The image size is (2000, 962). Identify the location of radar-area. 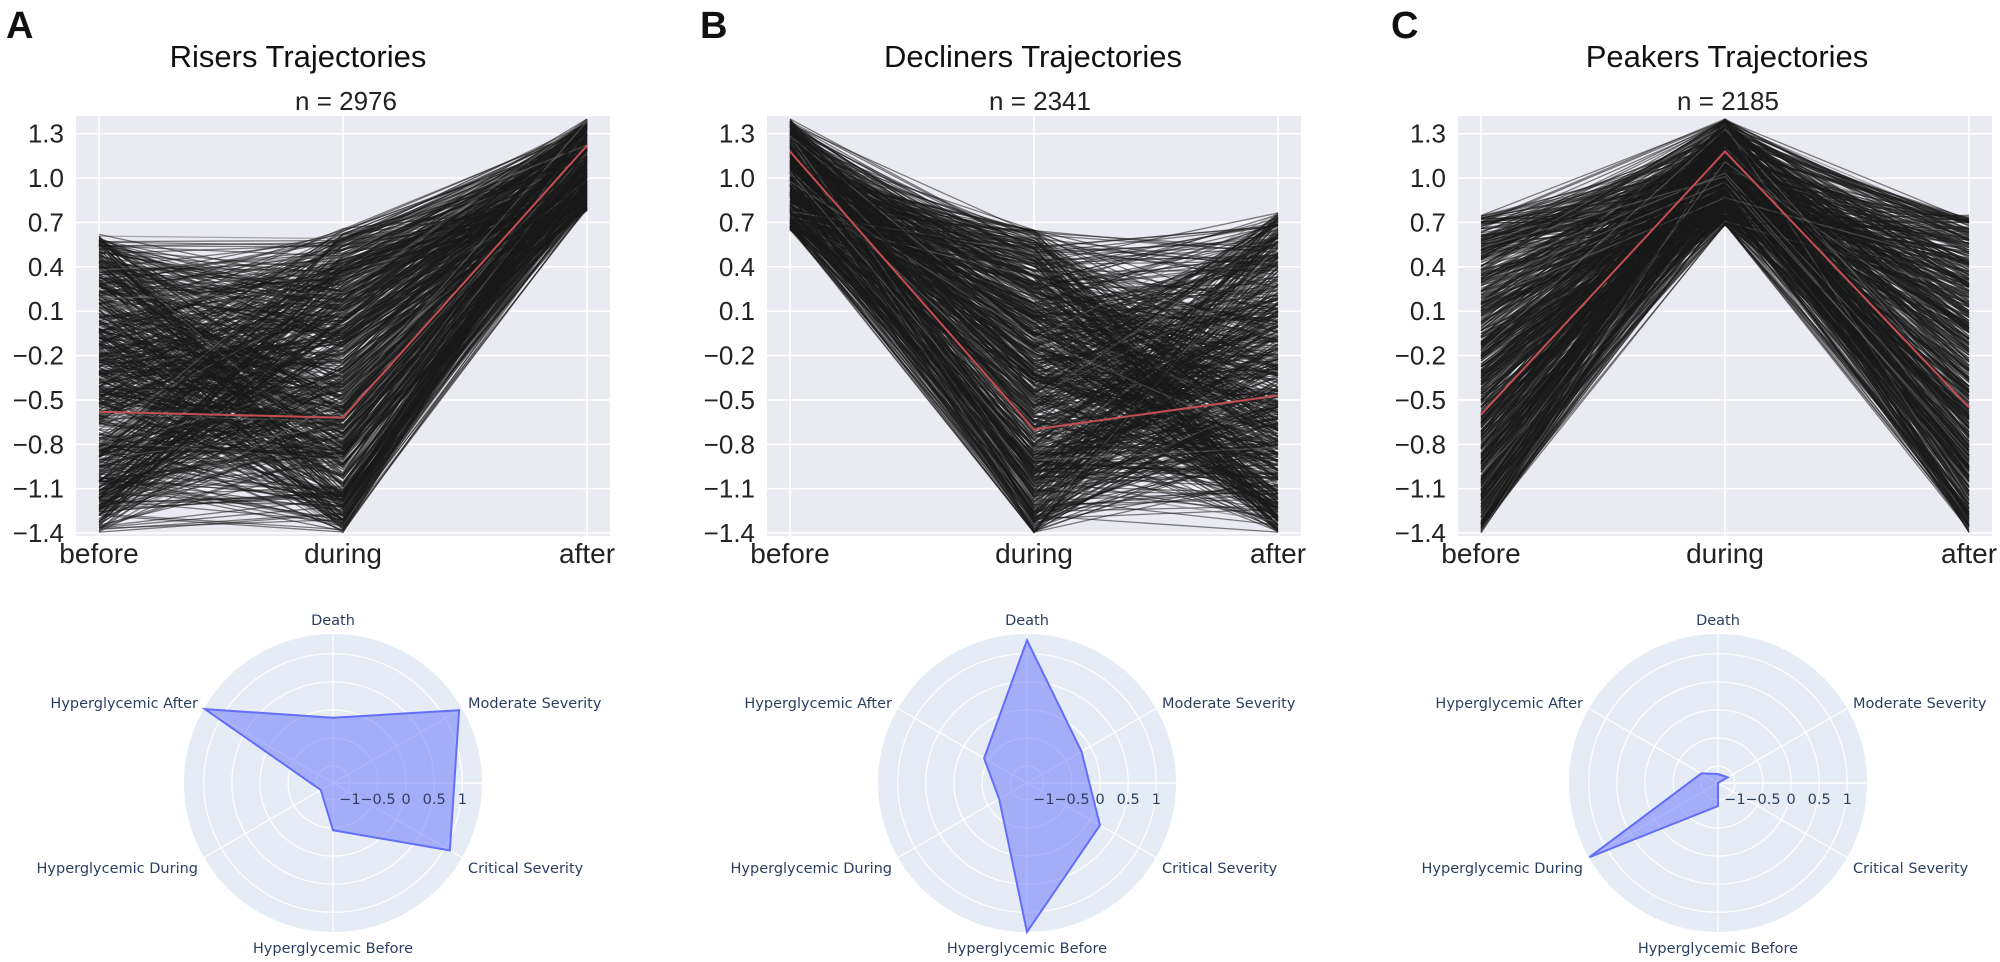
(331, 779).